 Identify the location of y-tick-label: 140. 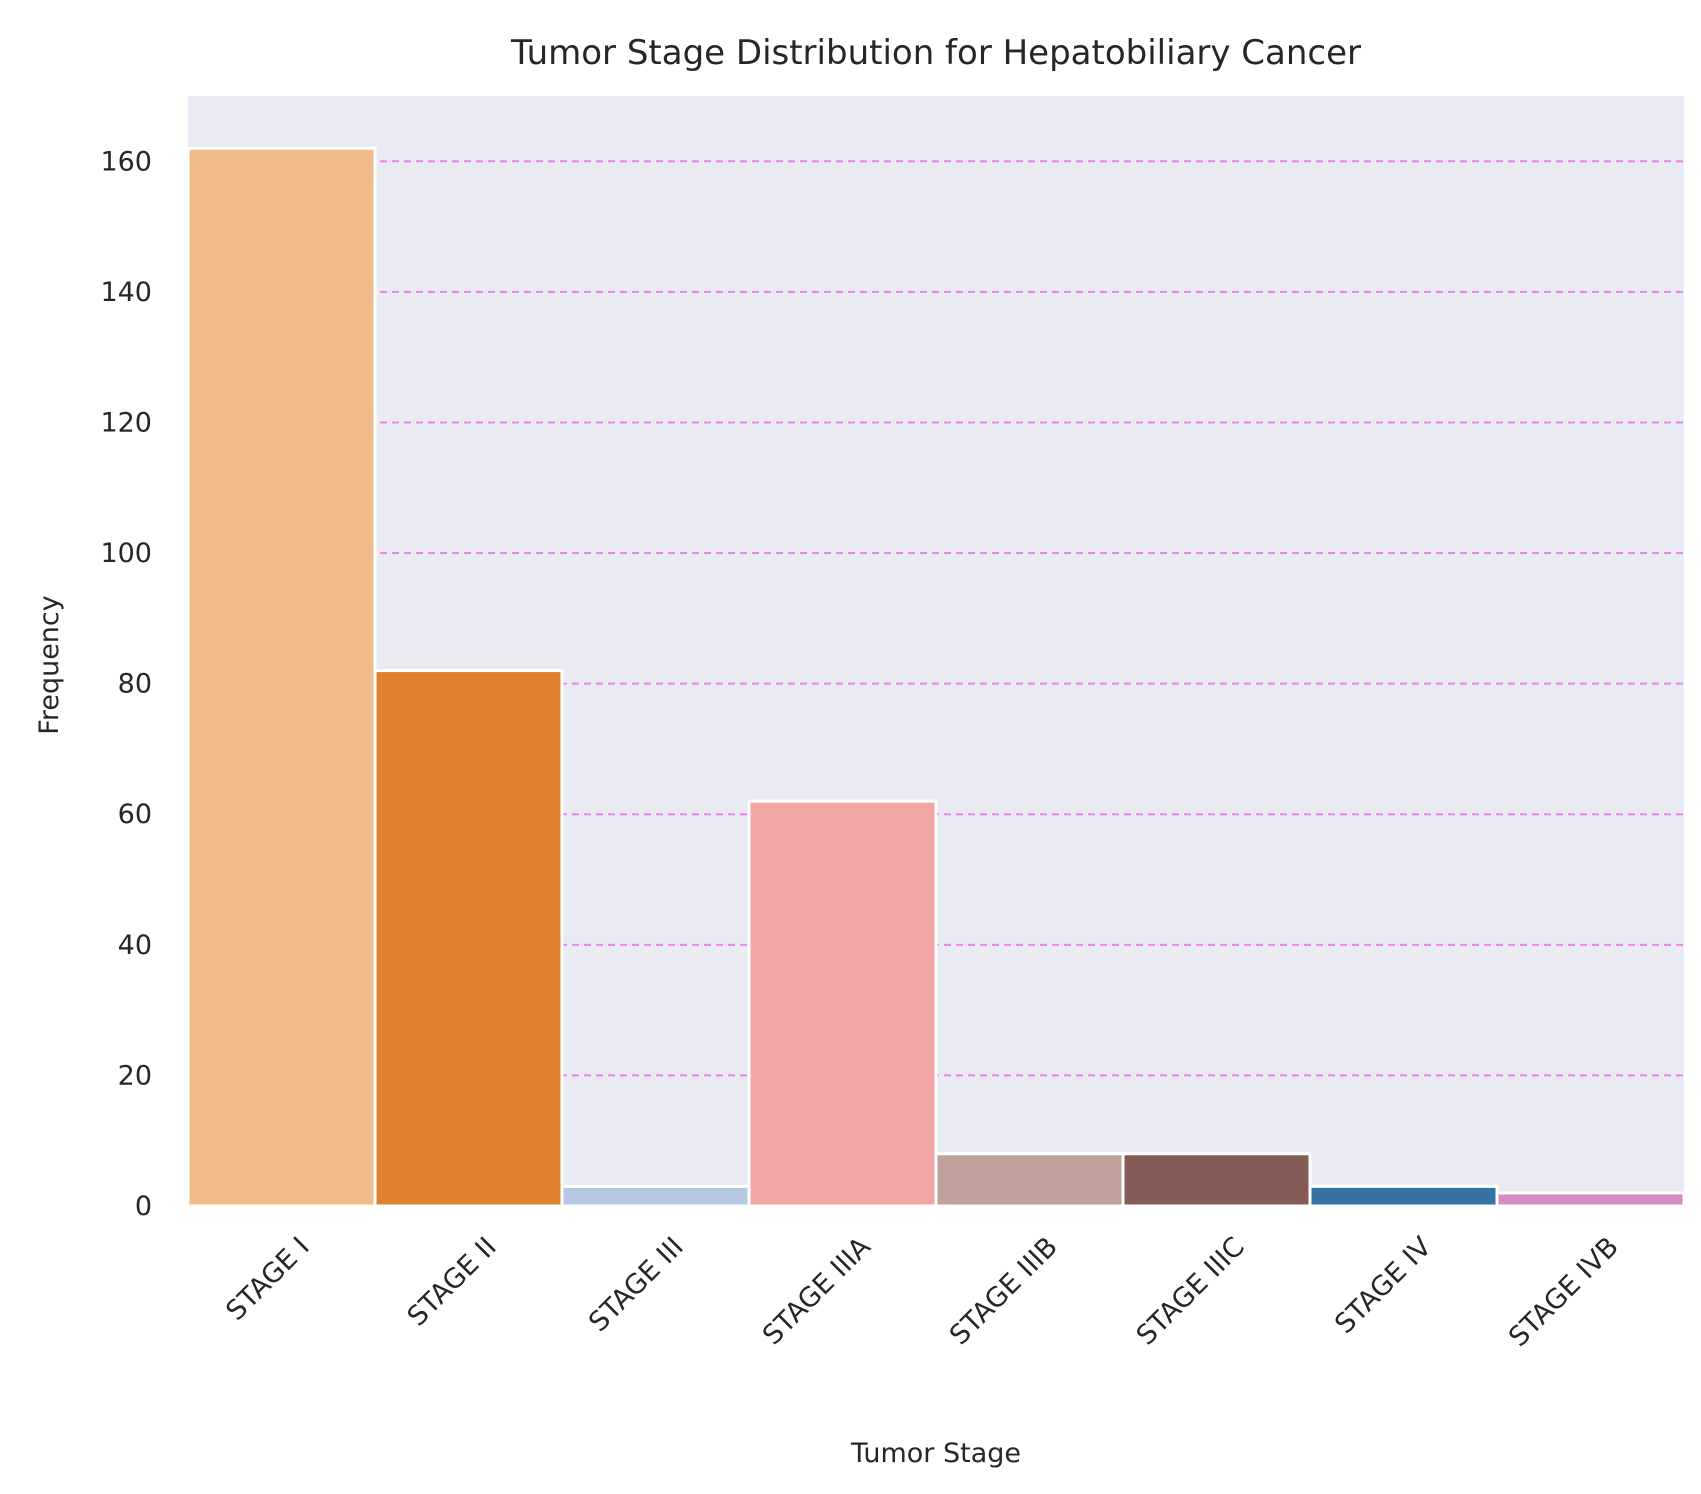
(126, 292).